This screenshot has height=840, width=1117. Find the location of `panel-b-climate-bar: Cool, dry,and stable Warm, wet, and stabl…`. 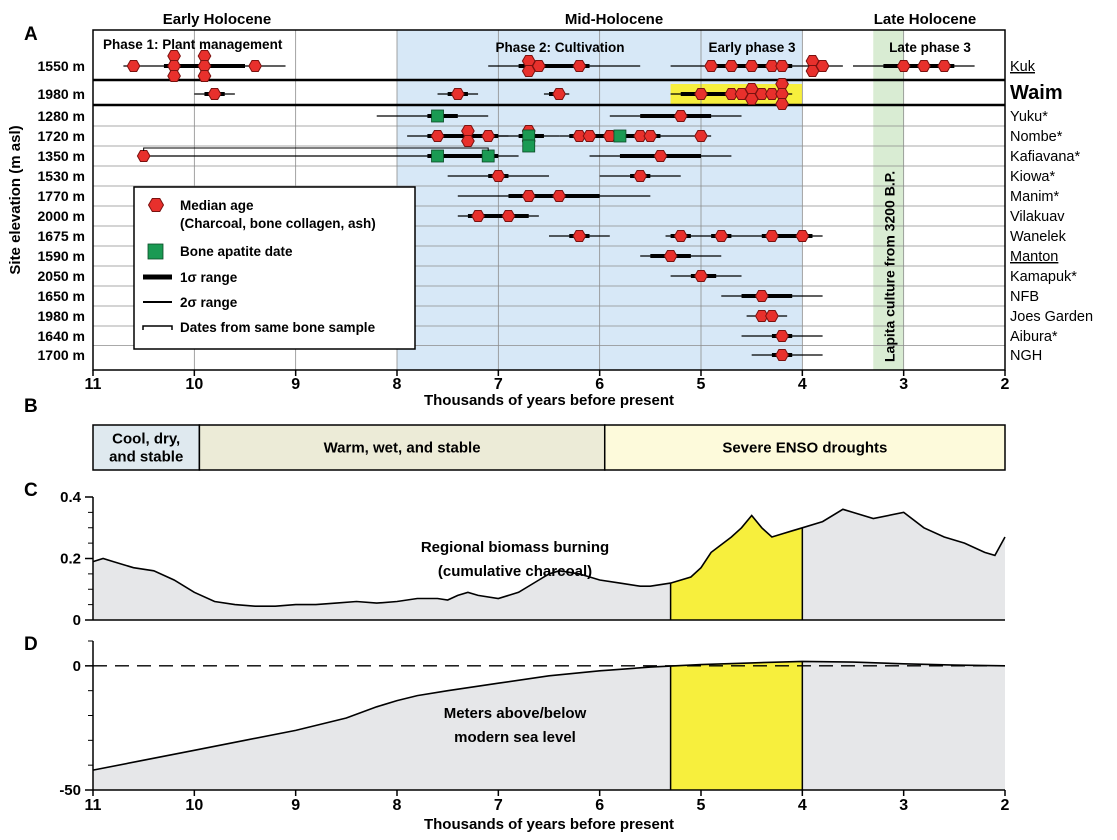

panel-b-climate-bar: Cool, dry,and stable Warm, wet, and stabl… is located at coordinates (549, 447).